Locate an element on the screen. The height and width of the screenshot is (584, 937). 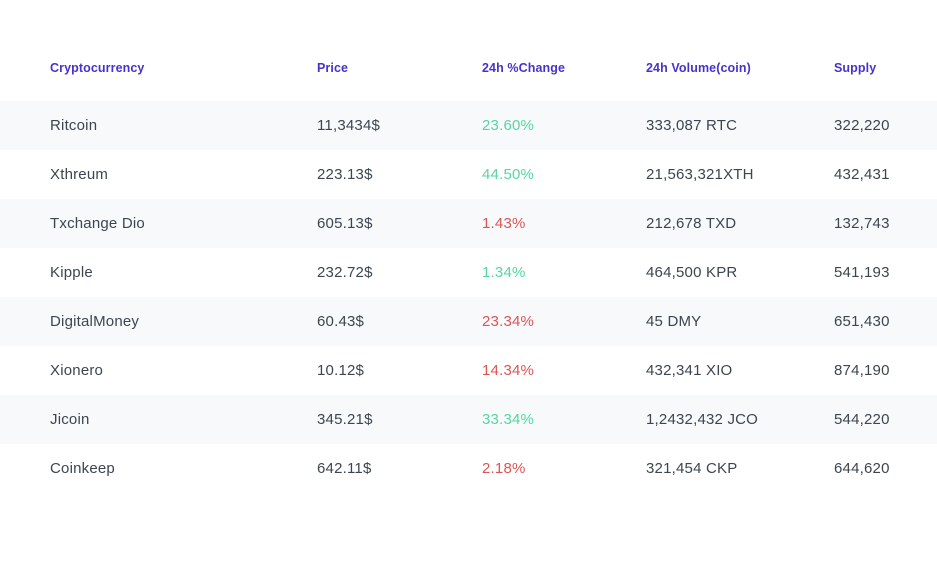
crypto-price: 10.12$ is located at coordinates (341, 370).